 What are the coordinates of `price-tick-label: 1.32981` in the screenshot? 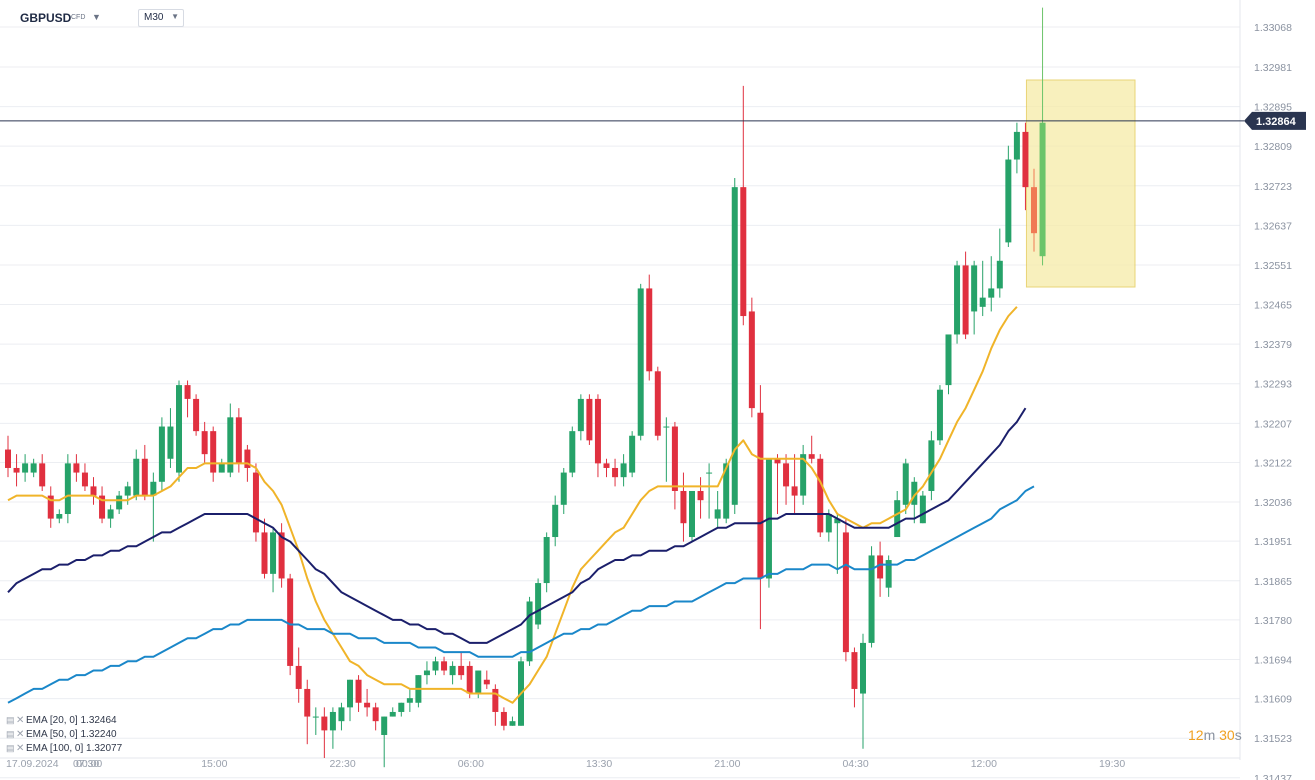 It's located at (1273, 68).